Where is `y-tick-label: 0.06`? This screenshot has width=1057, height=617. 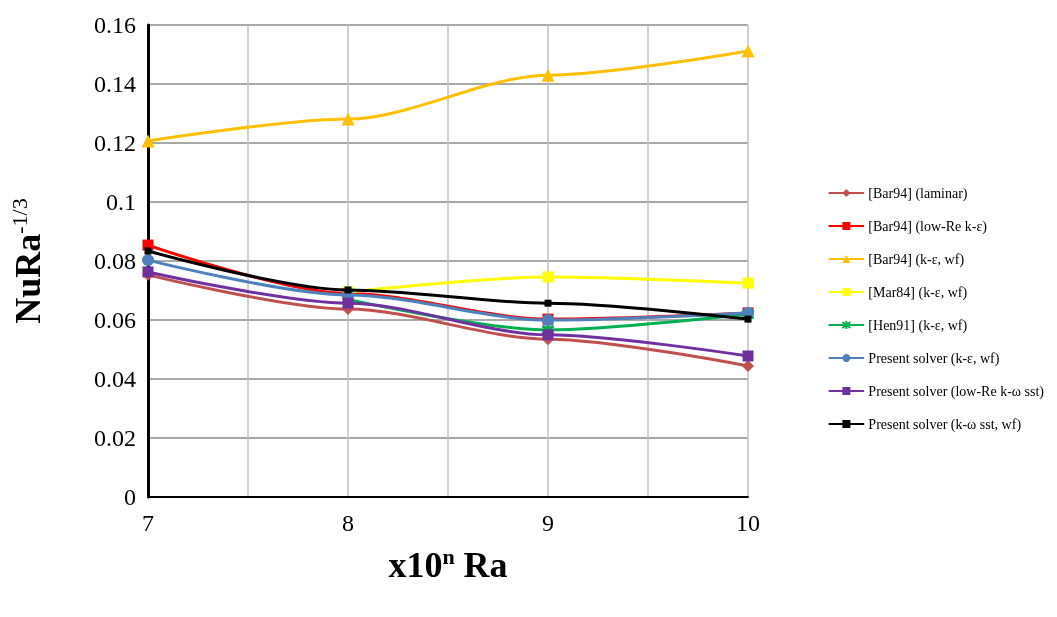 y-tick-label: 0.06 is located at coordinates (115, 320).